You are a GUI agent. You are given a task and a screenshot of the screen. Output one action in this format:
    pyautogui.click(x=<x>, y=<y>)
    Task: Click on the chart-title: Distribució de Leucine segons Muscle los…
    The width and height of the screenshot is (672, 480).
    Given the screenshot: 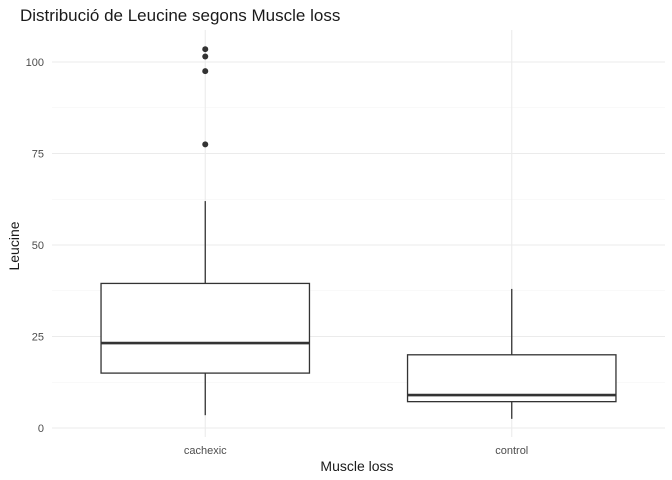 What is the action you would take?
    pyautogui.click(x=180, y=15)
    